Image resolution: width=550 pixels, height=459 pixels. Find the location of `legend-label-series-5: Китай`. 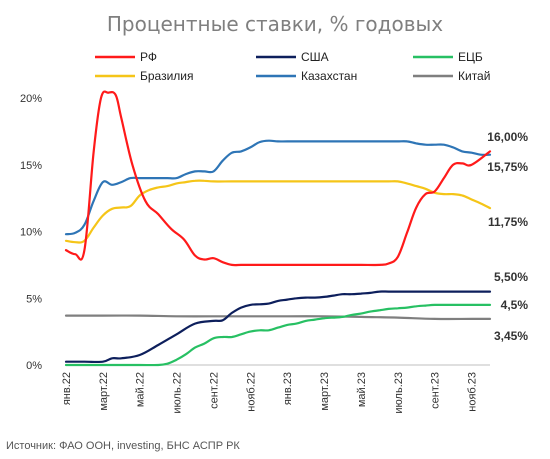

legend-label-series-5: Китай is located at coordinates (474, 76).